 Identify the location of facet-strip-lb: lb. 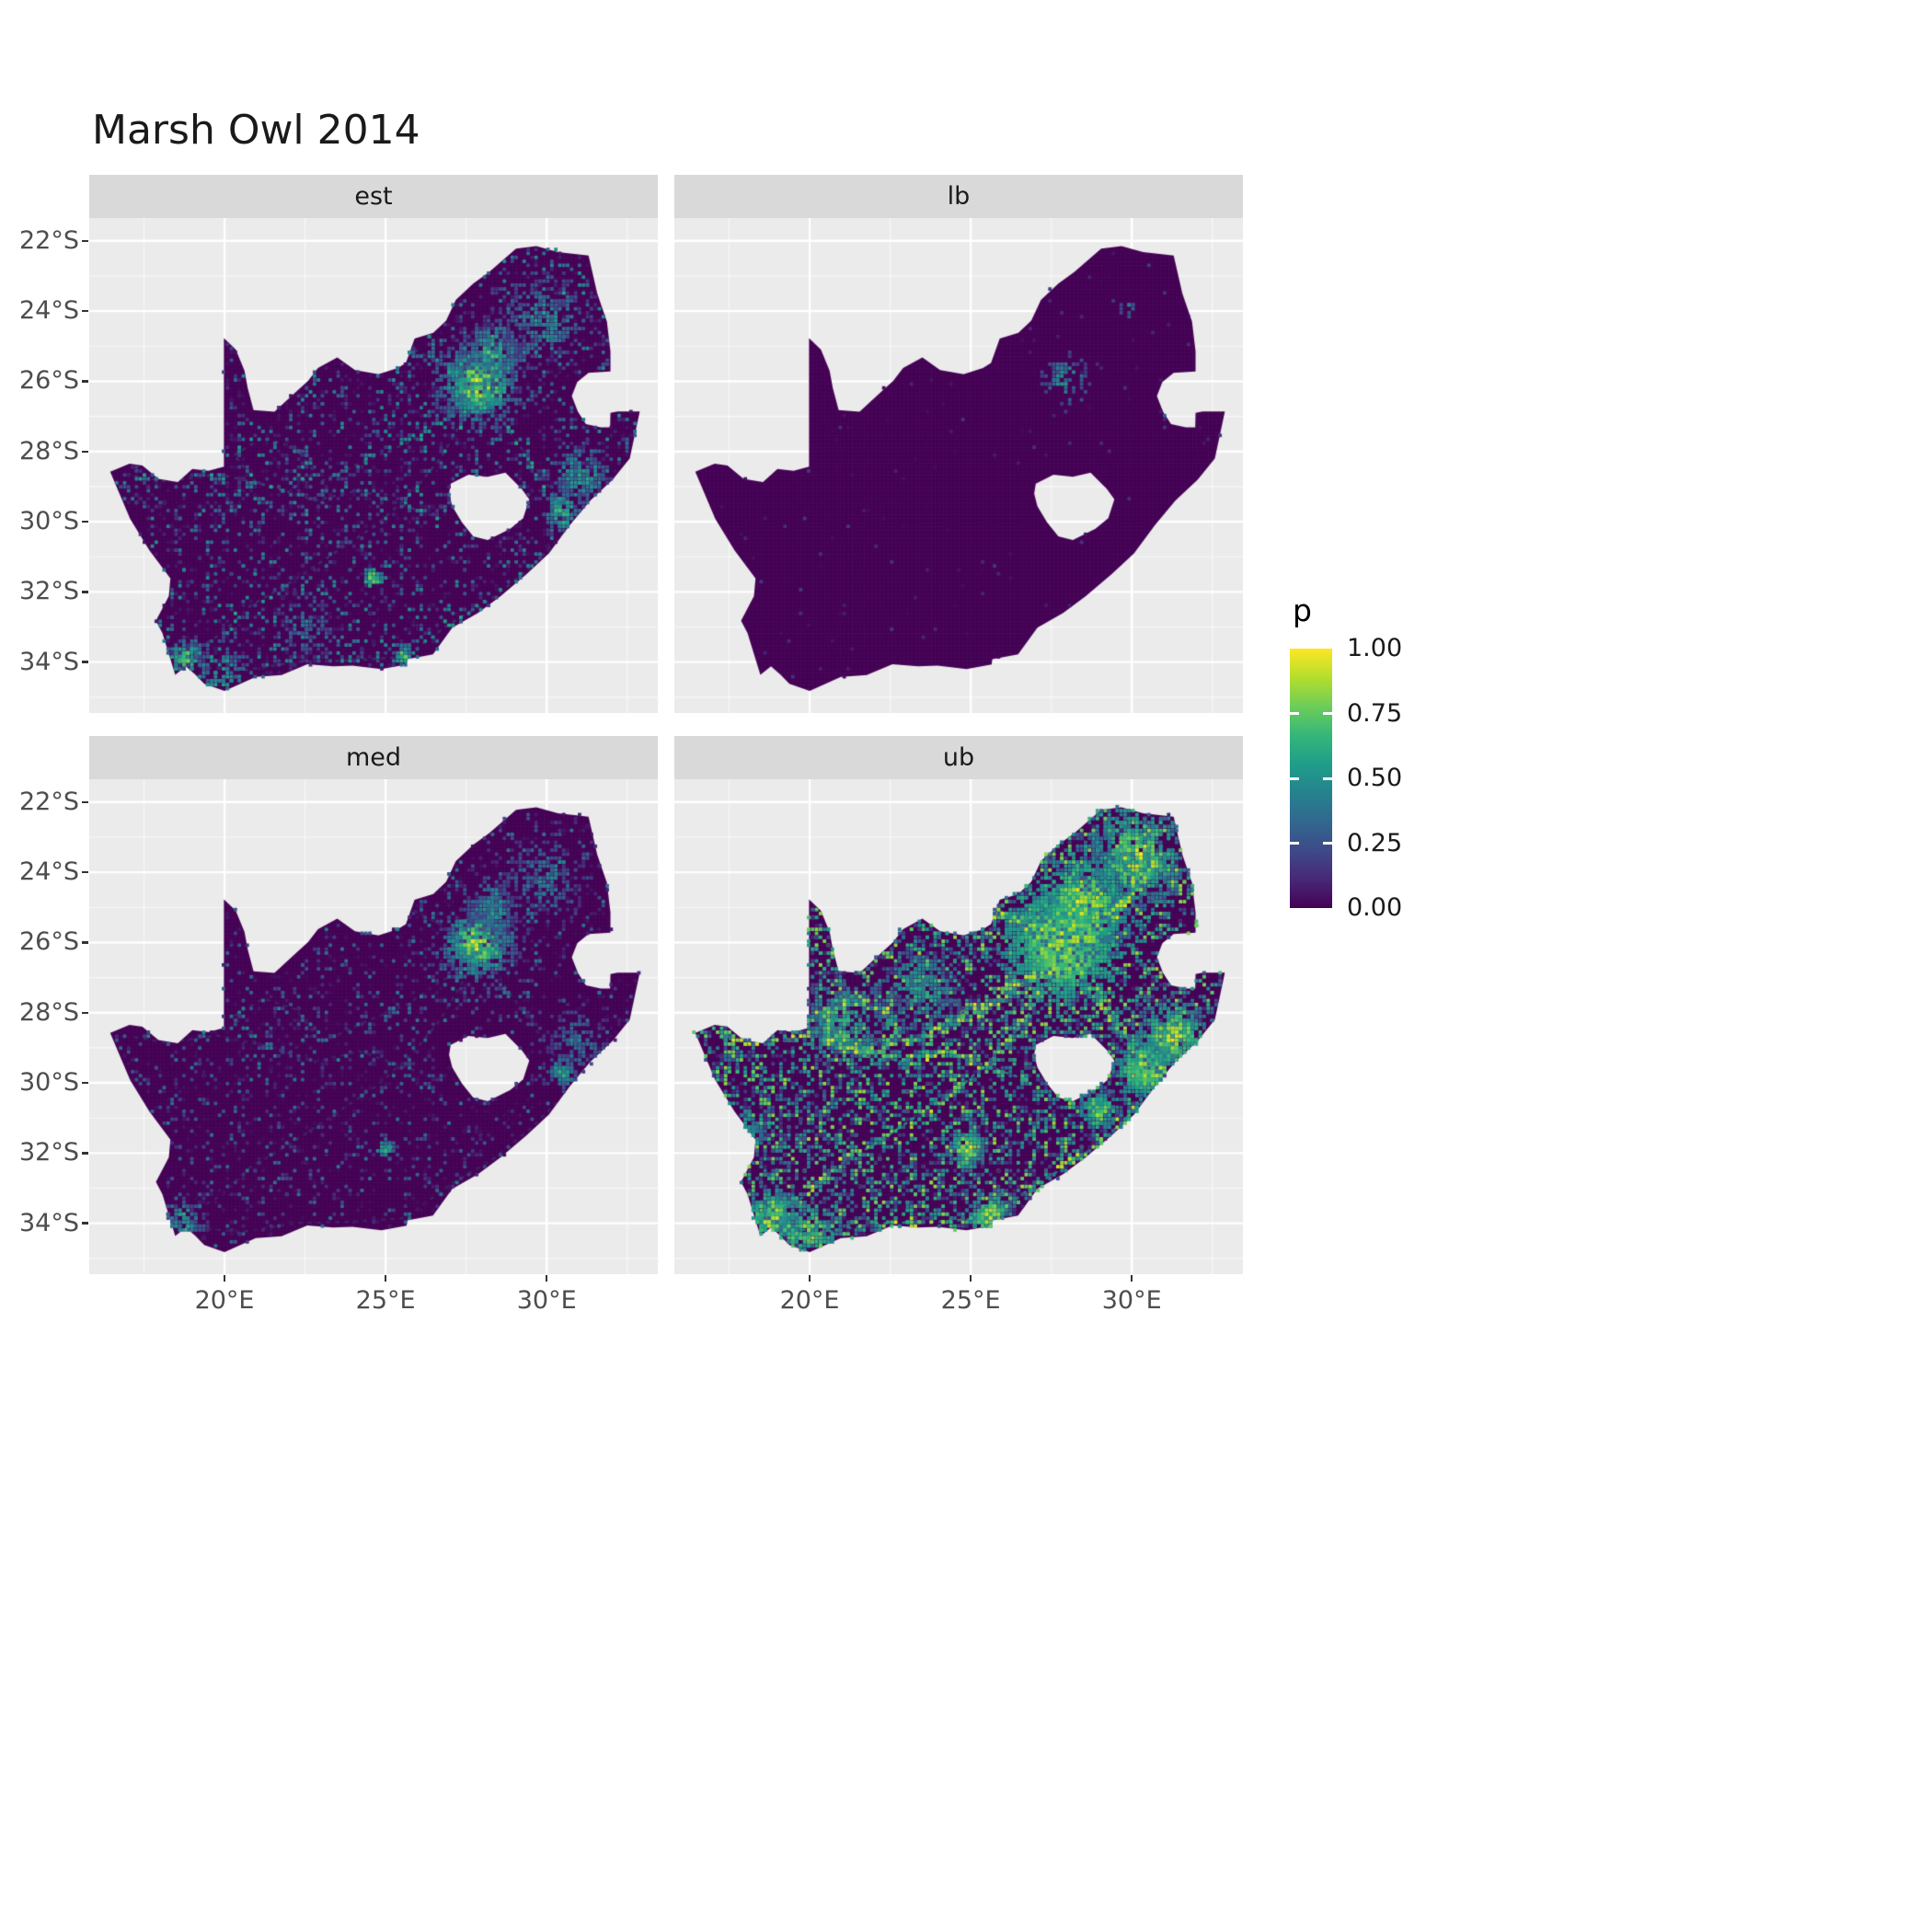
(958, 196).